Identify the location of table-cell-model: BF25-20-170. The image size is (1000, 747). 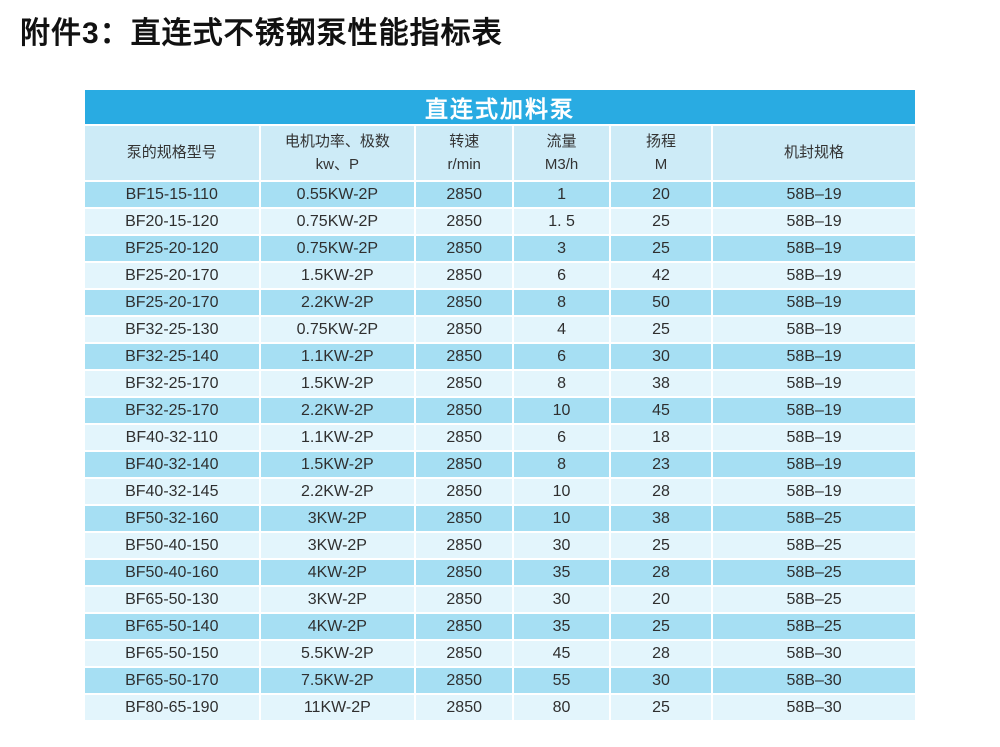
(172, 302).